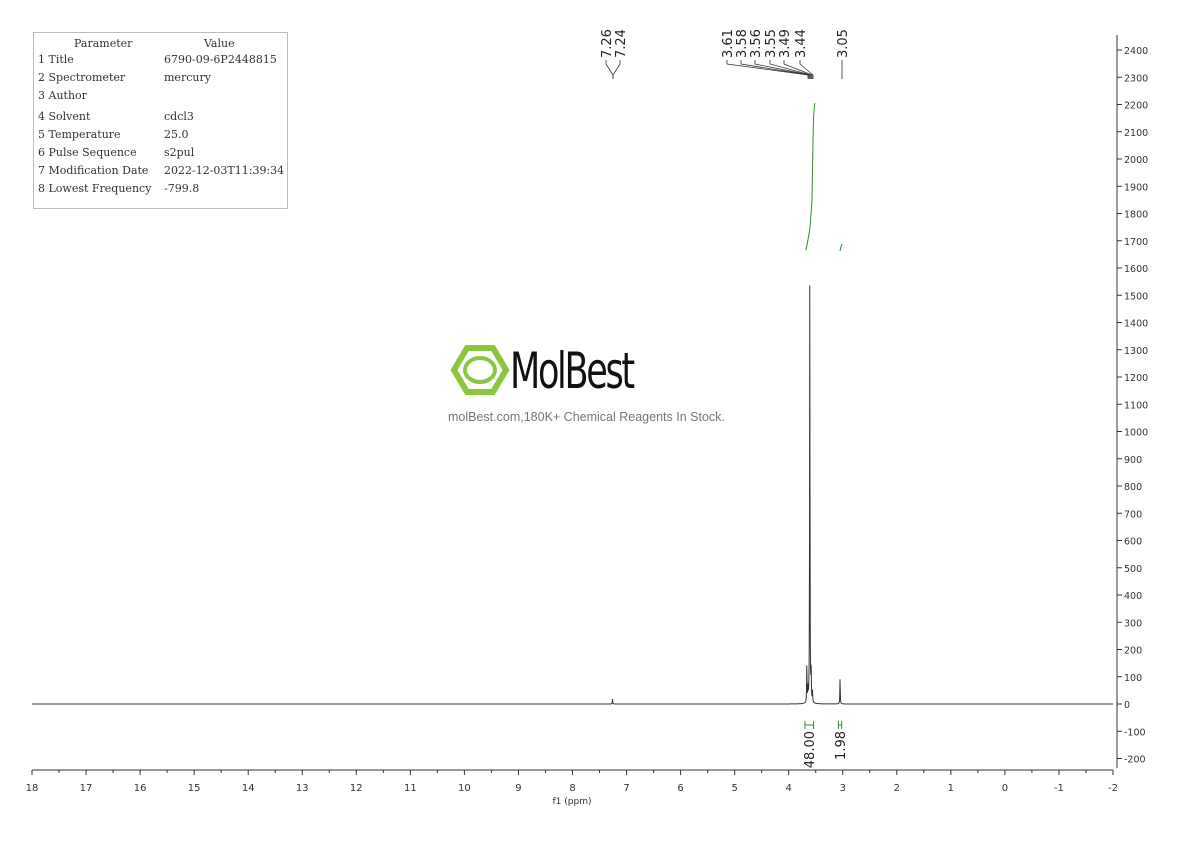 The image size is (1190, 841). What do you see at coordinates (103, 43) in the screenshot?
I see `param-header: Parameter` at bounding box center [103, 43].